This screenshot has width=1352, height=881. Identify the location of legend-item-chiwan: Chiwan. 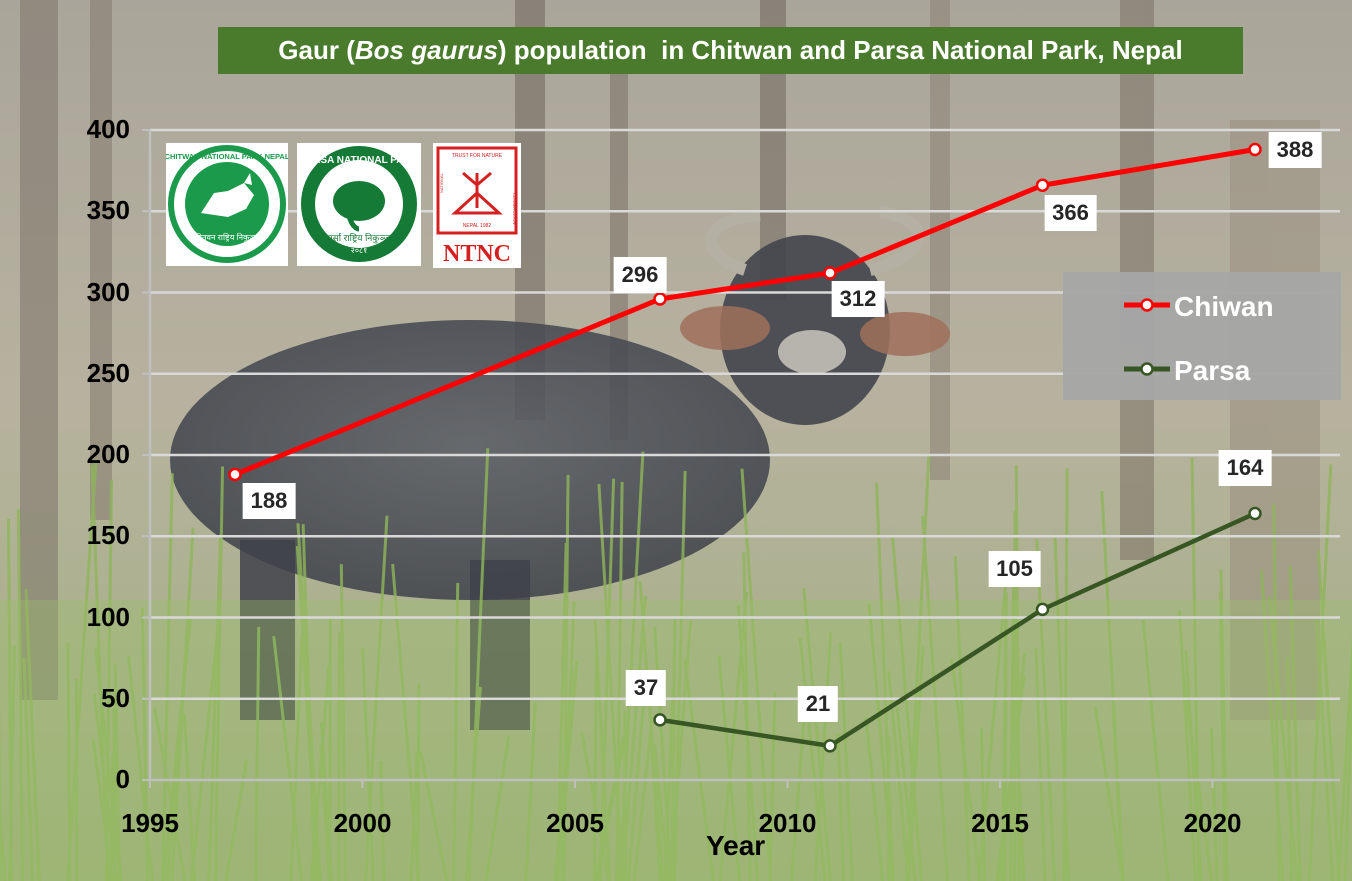
(1200, 305).